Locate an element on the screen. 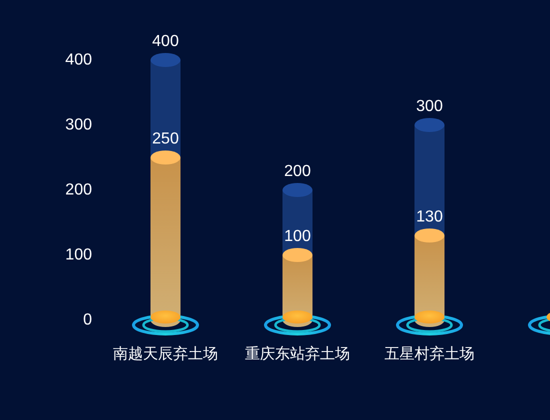 Image resolution: width=550 pixels, height=420 pixels. y-tick-label: 300 is located at coordinates (78, 125).